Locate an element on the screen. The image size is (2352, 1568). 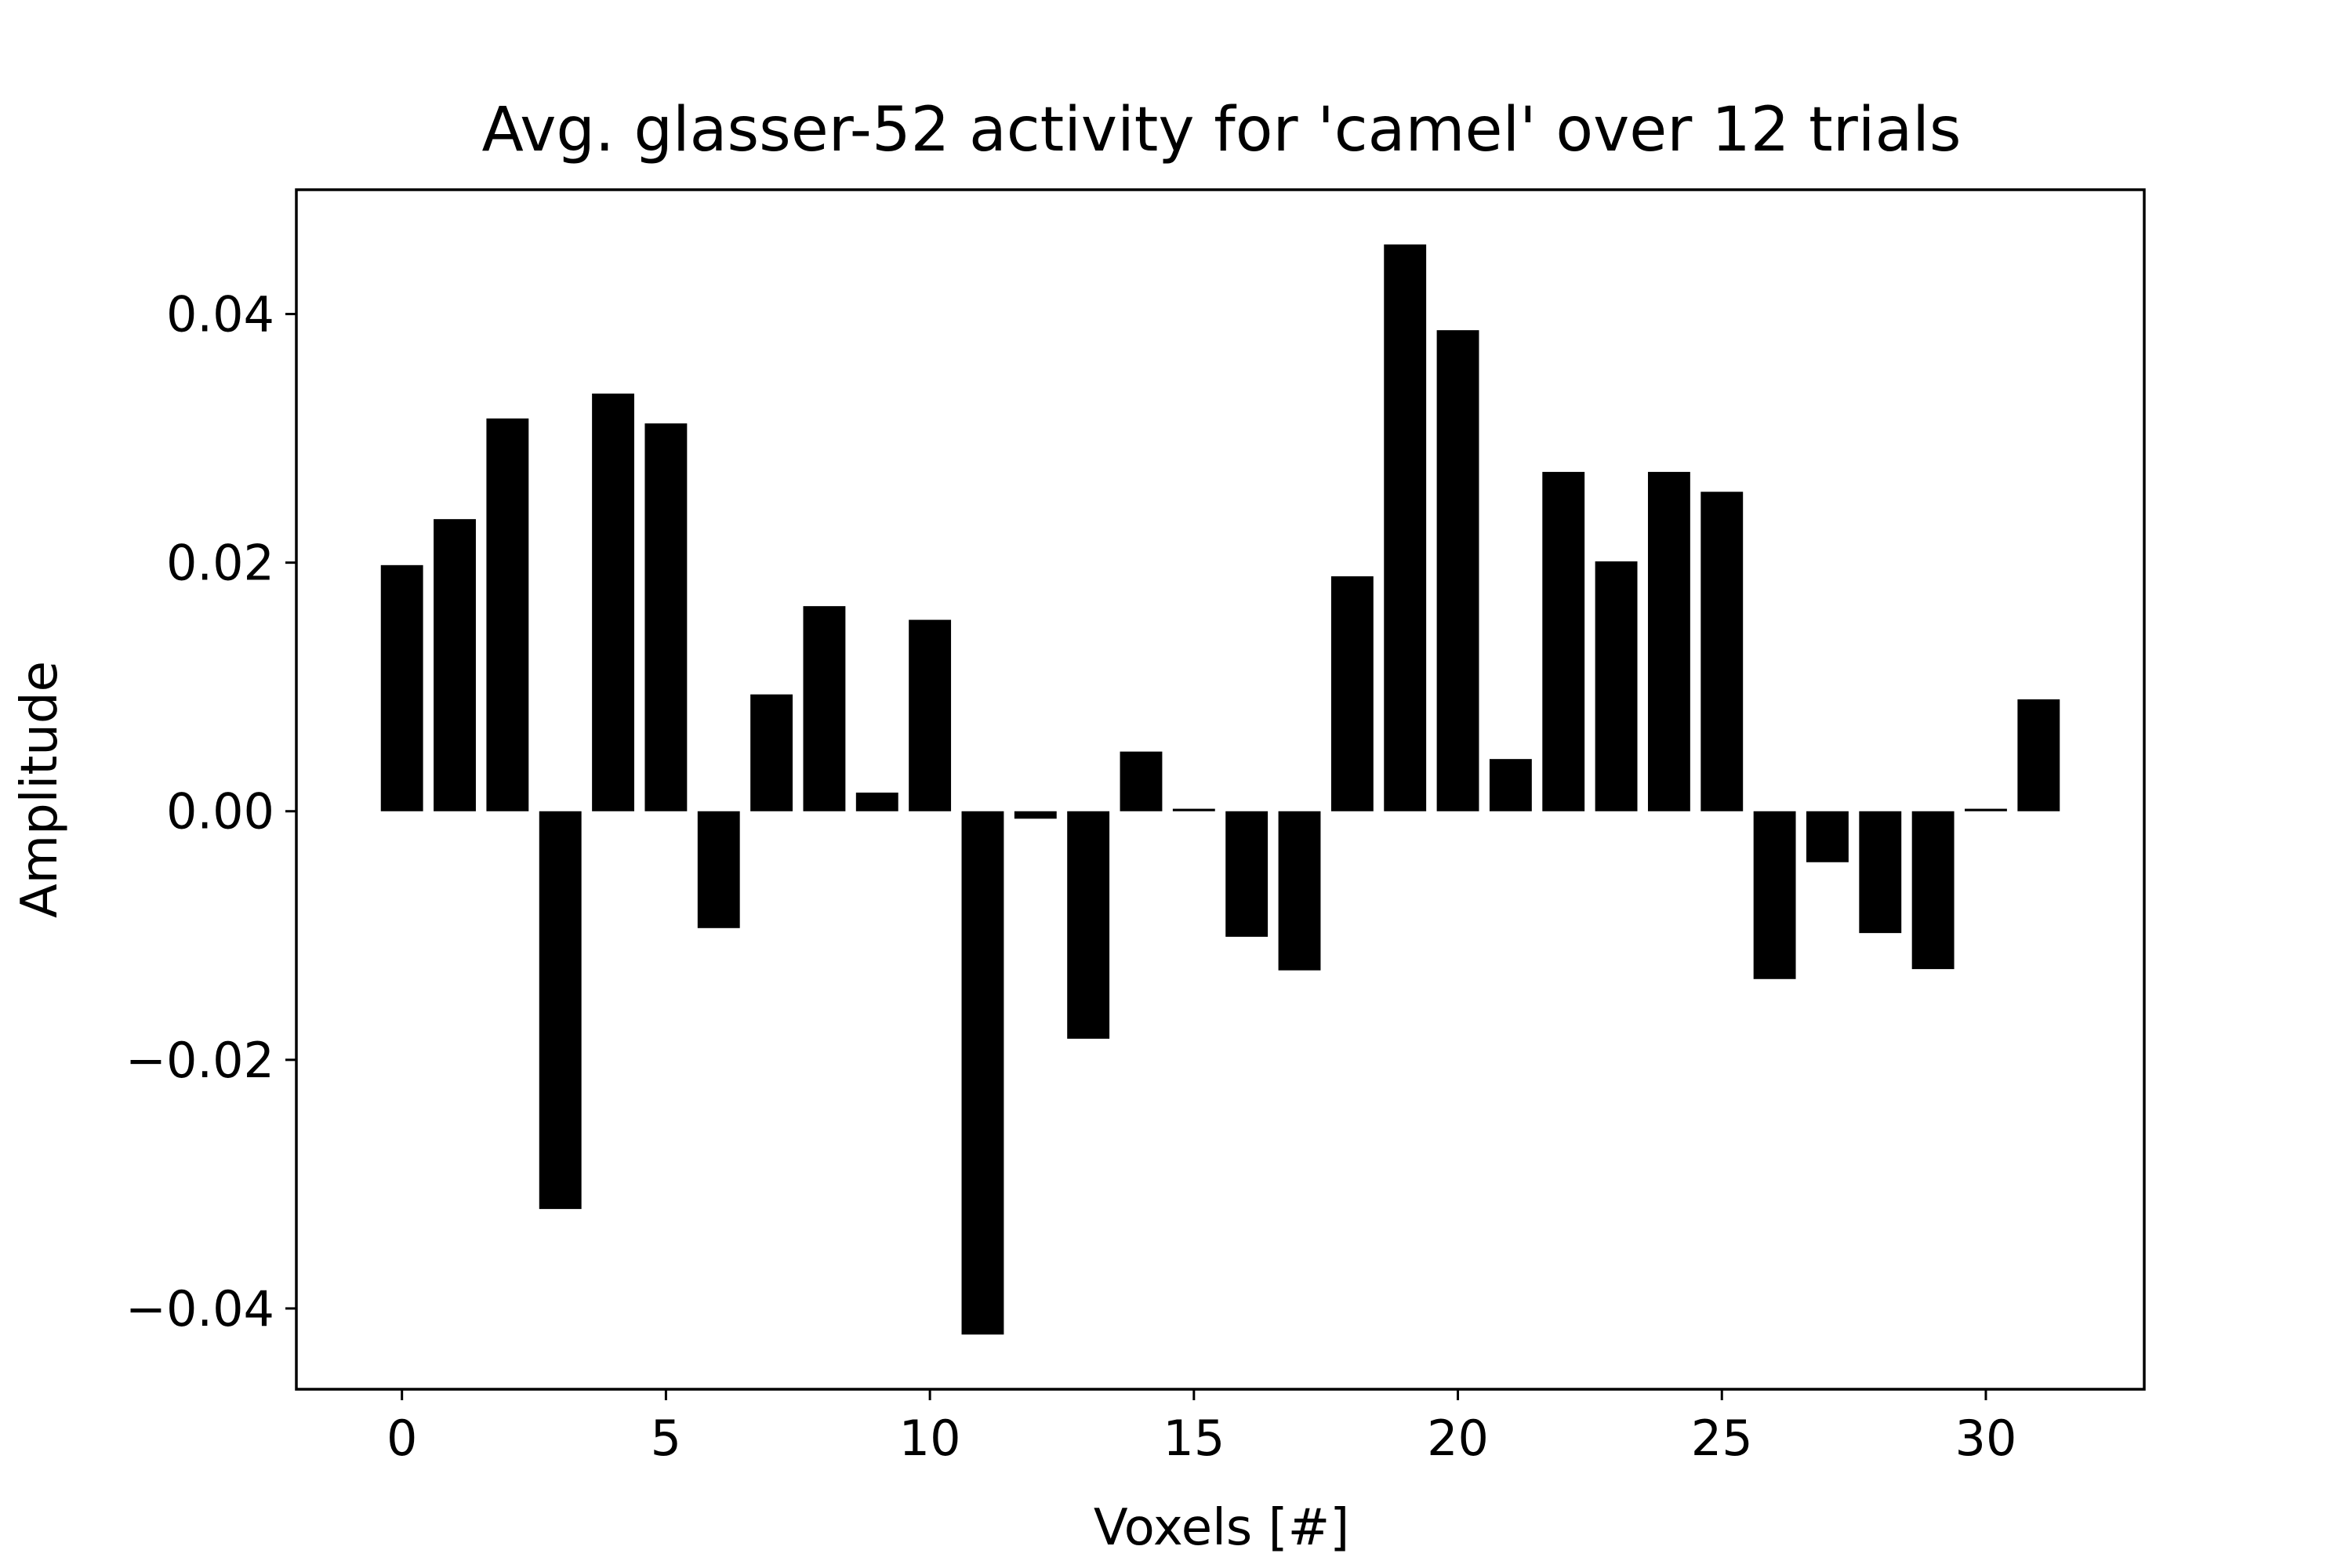
x-tick-label: 0 is located at coordinates (402, 1438).